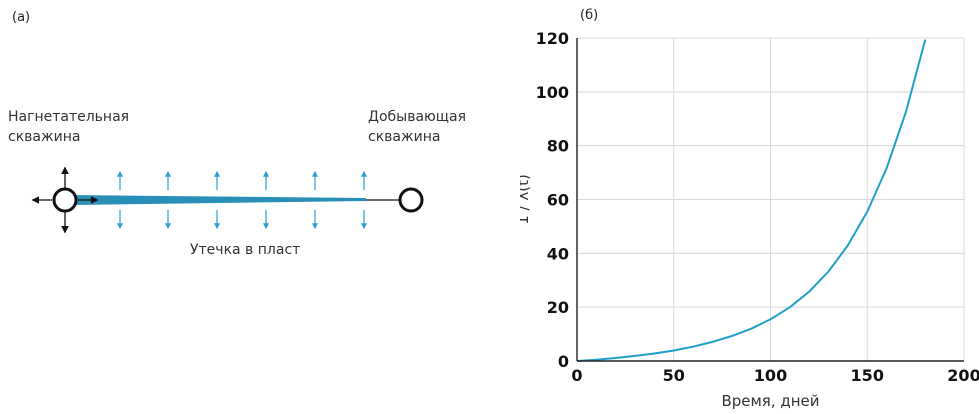 Image resolution: width=979 pixels, height=414 pixels. What do you see at coordinates (558, 307) in the screenshot?
I see `y-tick-label-1: 20` at bounding box center [558, 307].